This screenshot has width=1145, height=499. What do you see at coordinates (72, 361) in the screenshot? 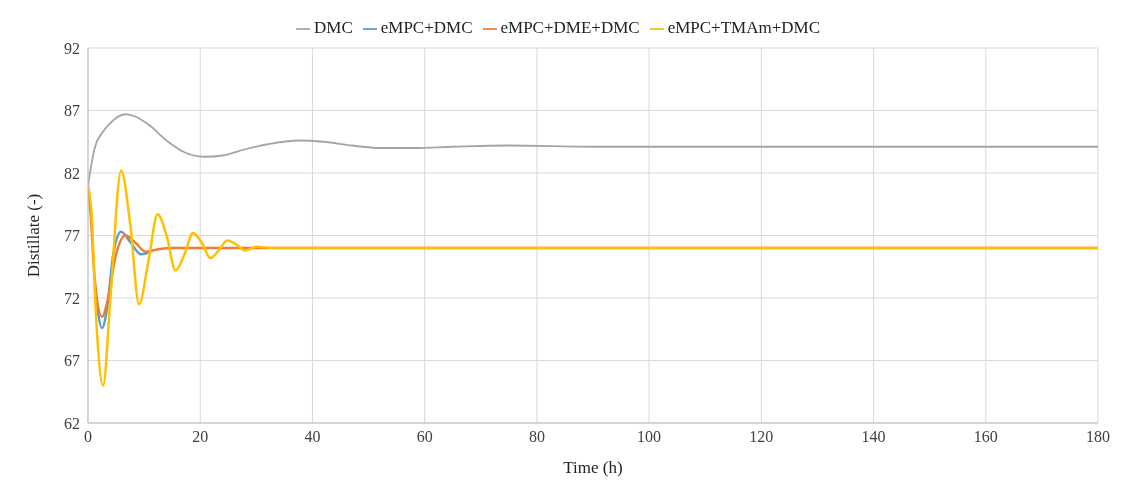
I see `y-tick-label: 67` at bounding box center [72, 361].